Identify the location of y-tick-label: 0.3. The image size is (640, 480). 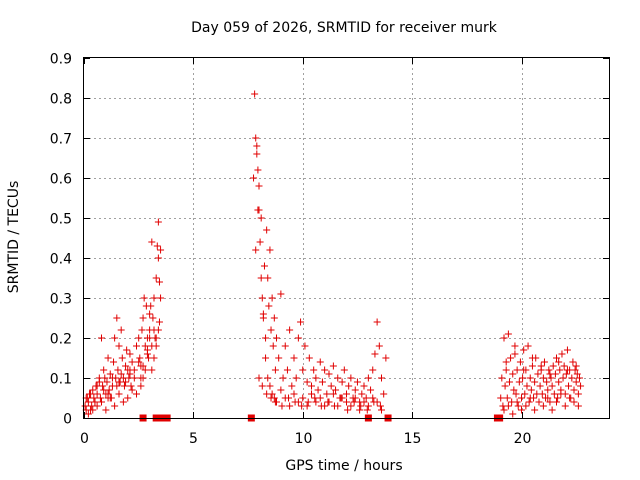
(61, 300).